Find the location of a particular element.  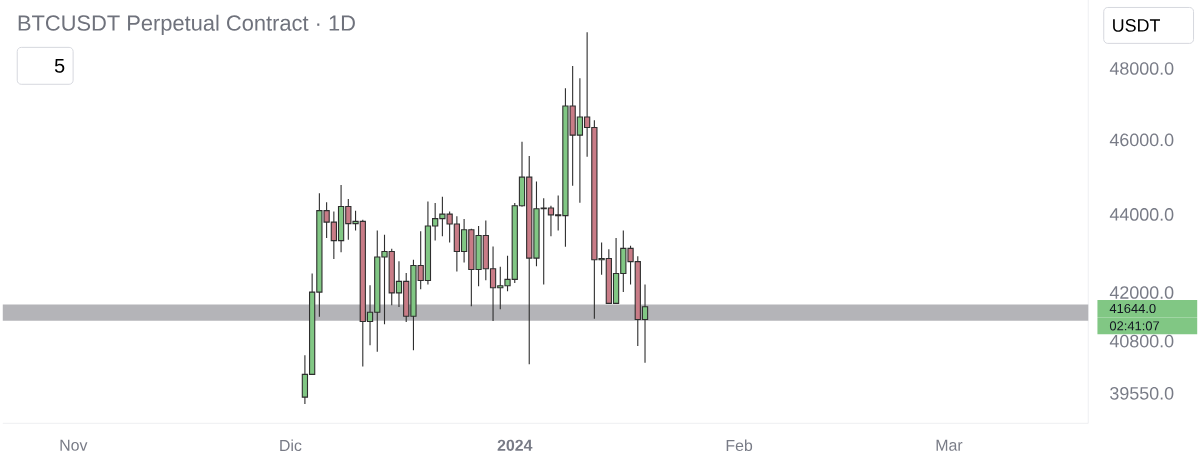

y-tick-label: 42000.0 is located at coordinates (1141, 292).